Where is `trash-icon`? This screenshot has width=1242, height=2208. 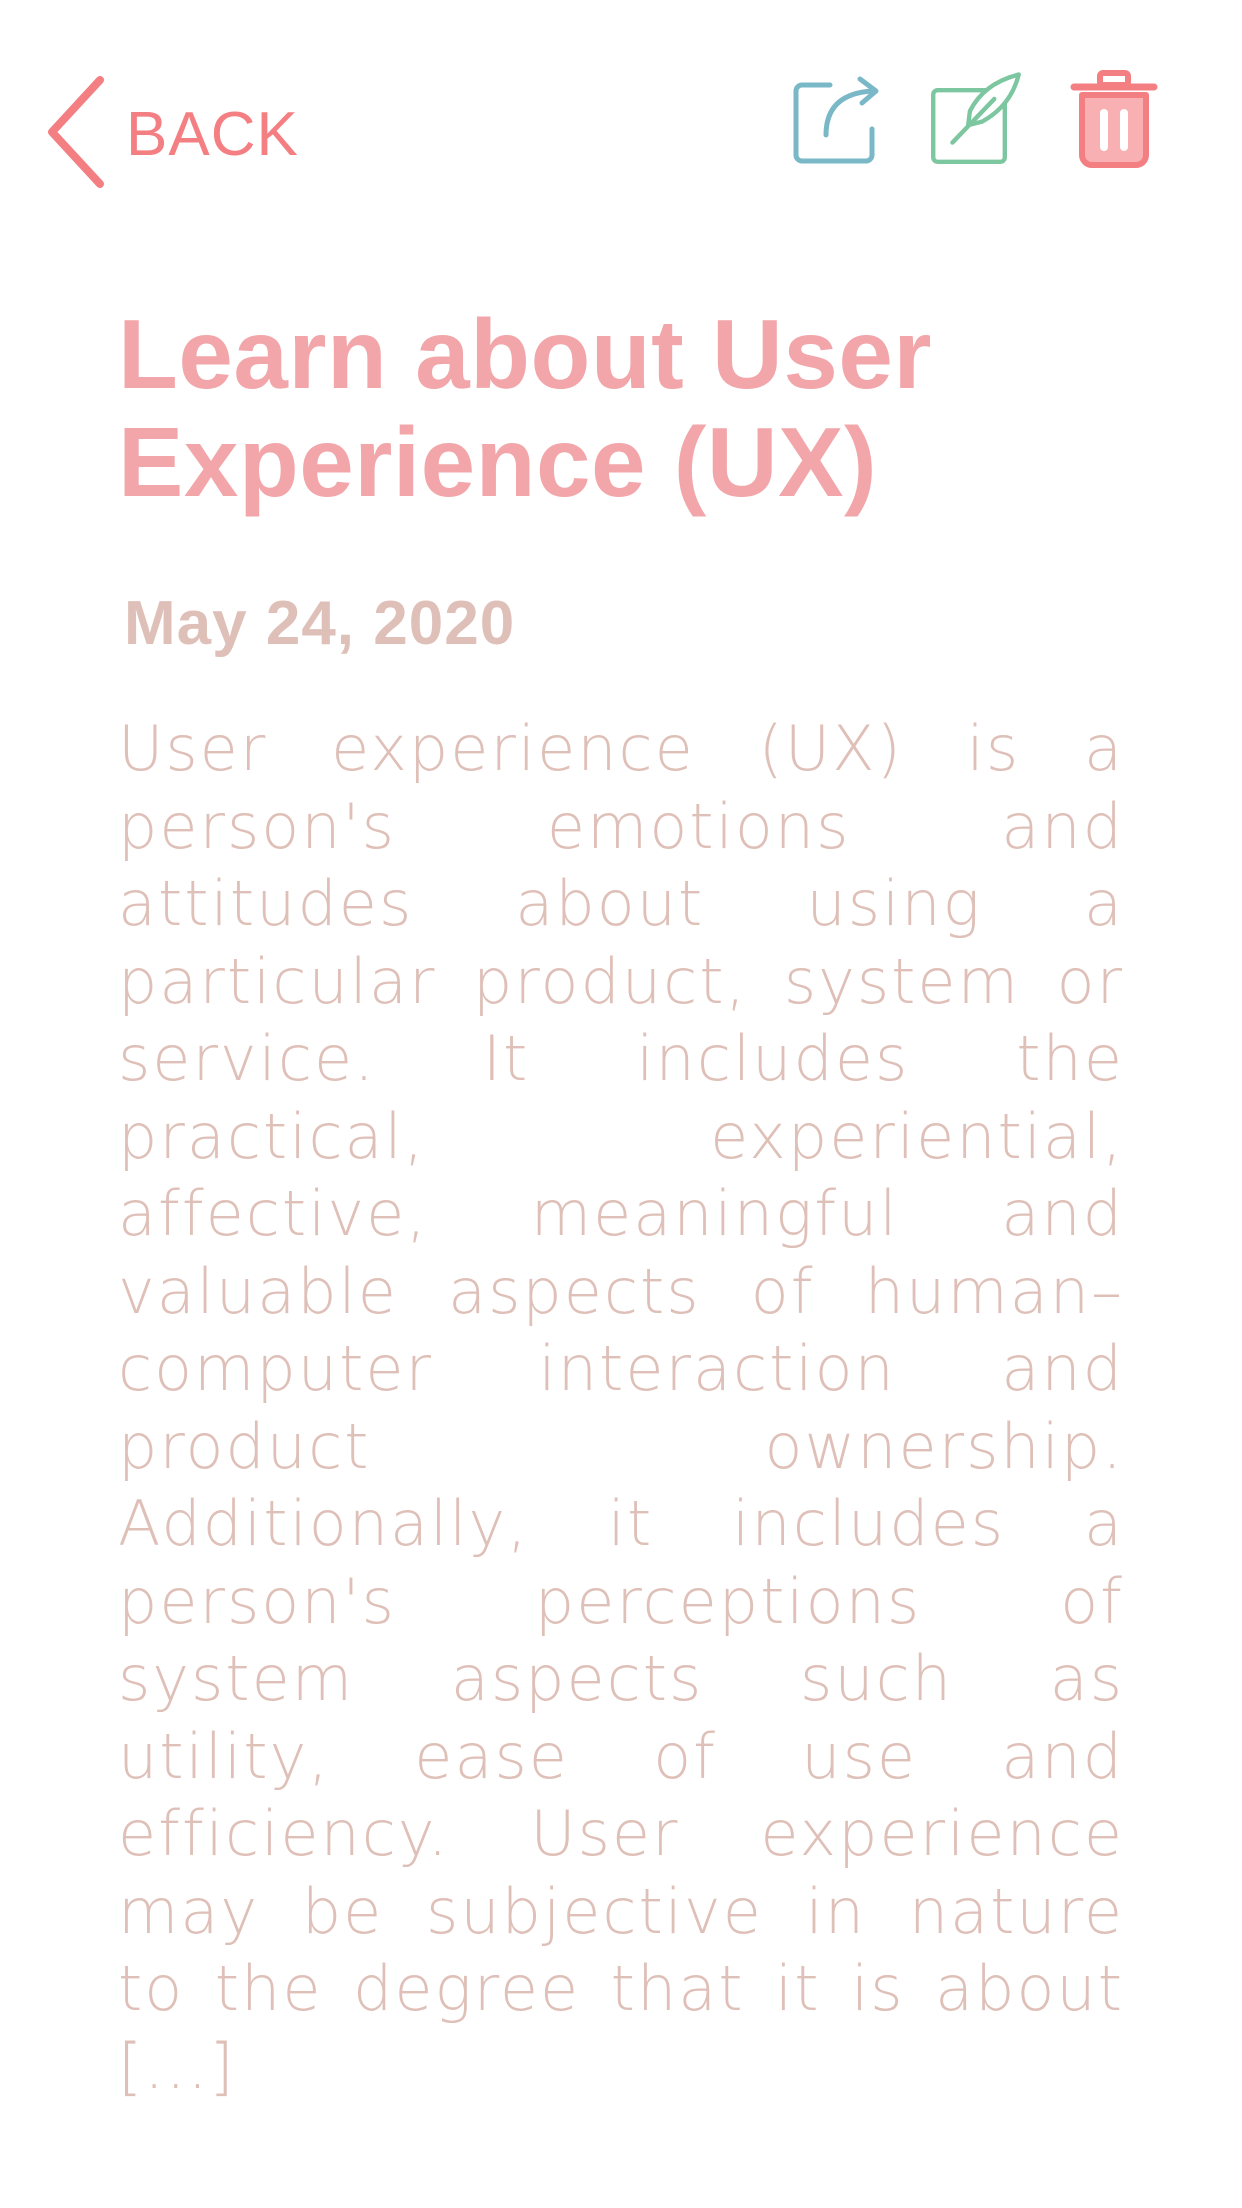
trash-icon is located at coordinates (1114, 119).